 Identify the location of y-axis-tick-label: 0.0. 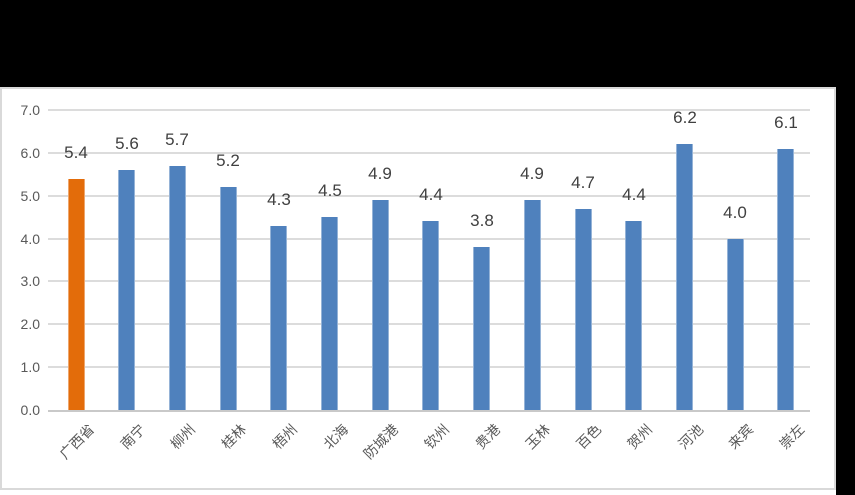
(30, 410).